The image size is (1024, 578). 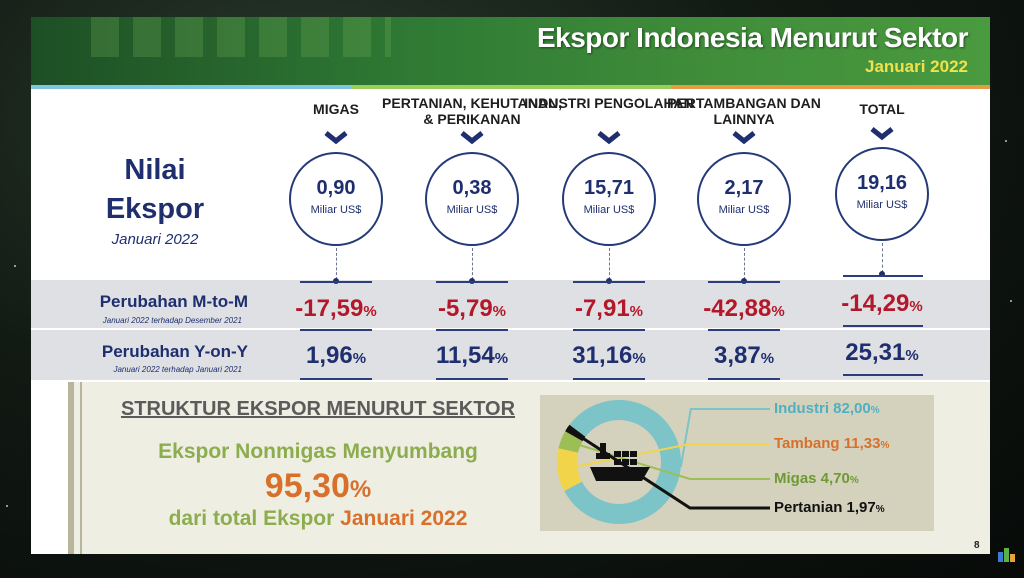 What do you see at coordinates (465, 355) in the screenshot?
I see `yoy-number: 11,54` at bounding box center [465, 355].